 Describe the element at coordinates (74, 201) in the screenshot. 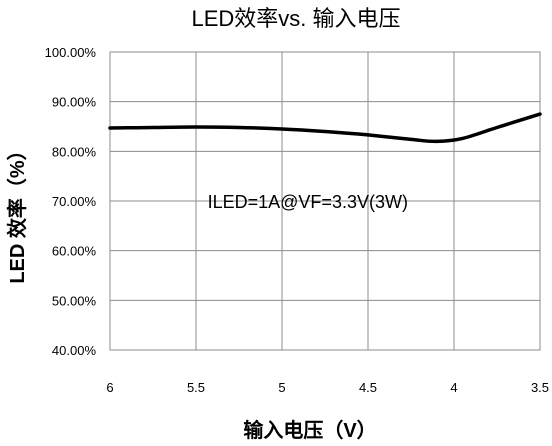

I see `y-tick-label: 70.00%` at that location.